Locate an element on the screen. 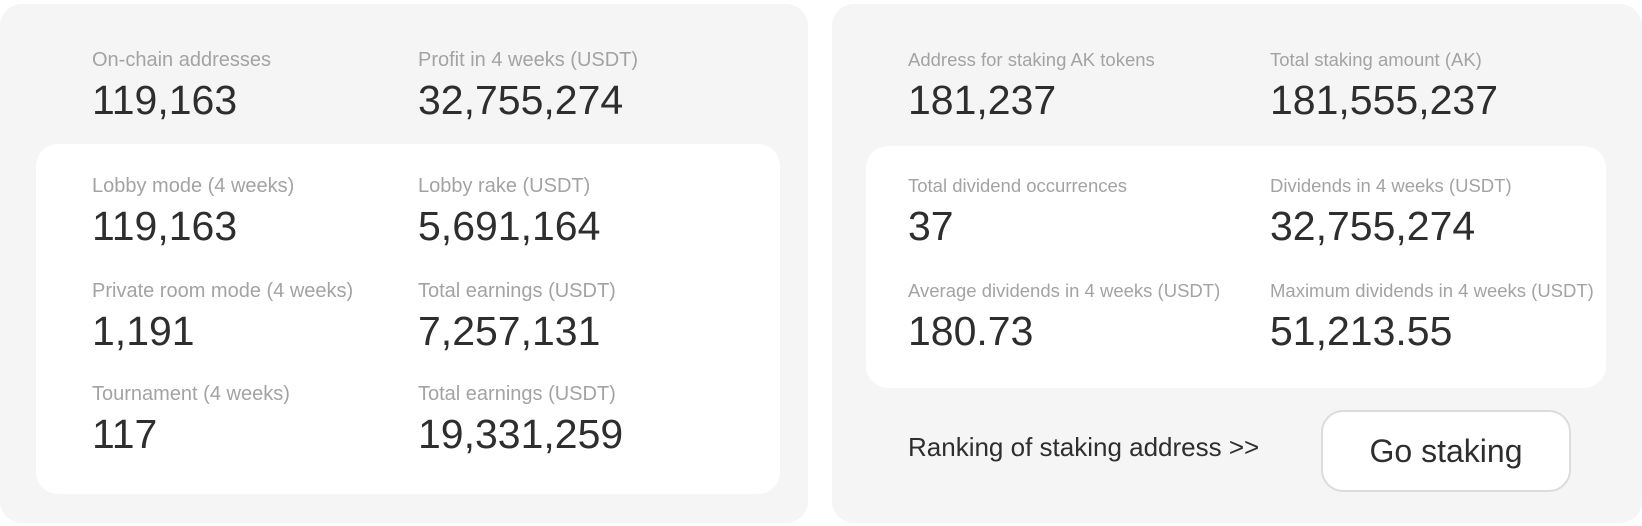 This screenshot has width=1642, height=526. go-staking-button: Go staking is located at coordinates (1446, 451).